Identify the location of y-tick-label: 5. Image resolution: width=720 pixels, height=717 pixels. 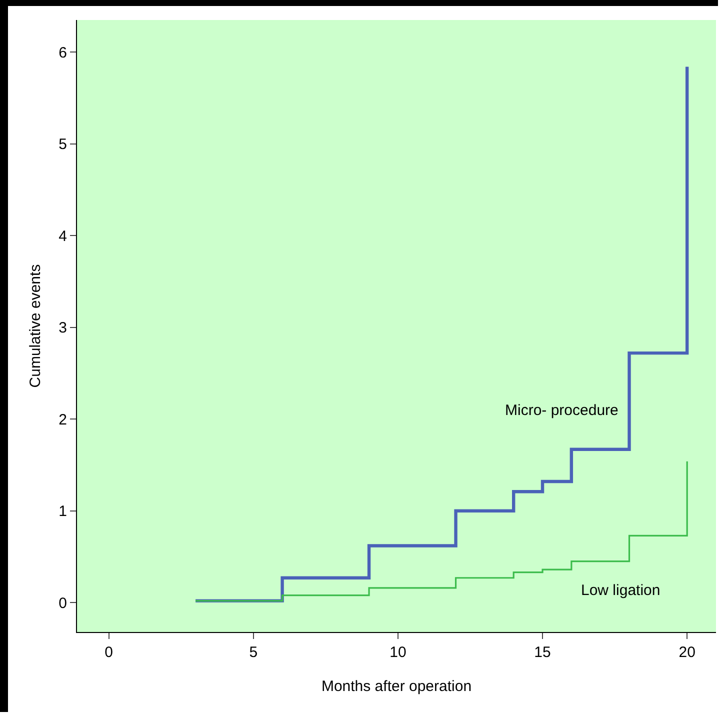
(62, 145).